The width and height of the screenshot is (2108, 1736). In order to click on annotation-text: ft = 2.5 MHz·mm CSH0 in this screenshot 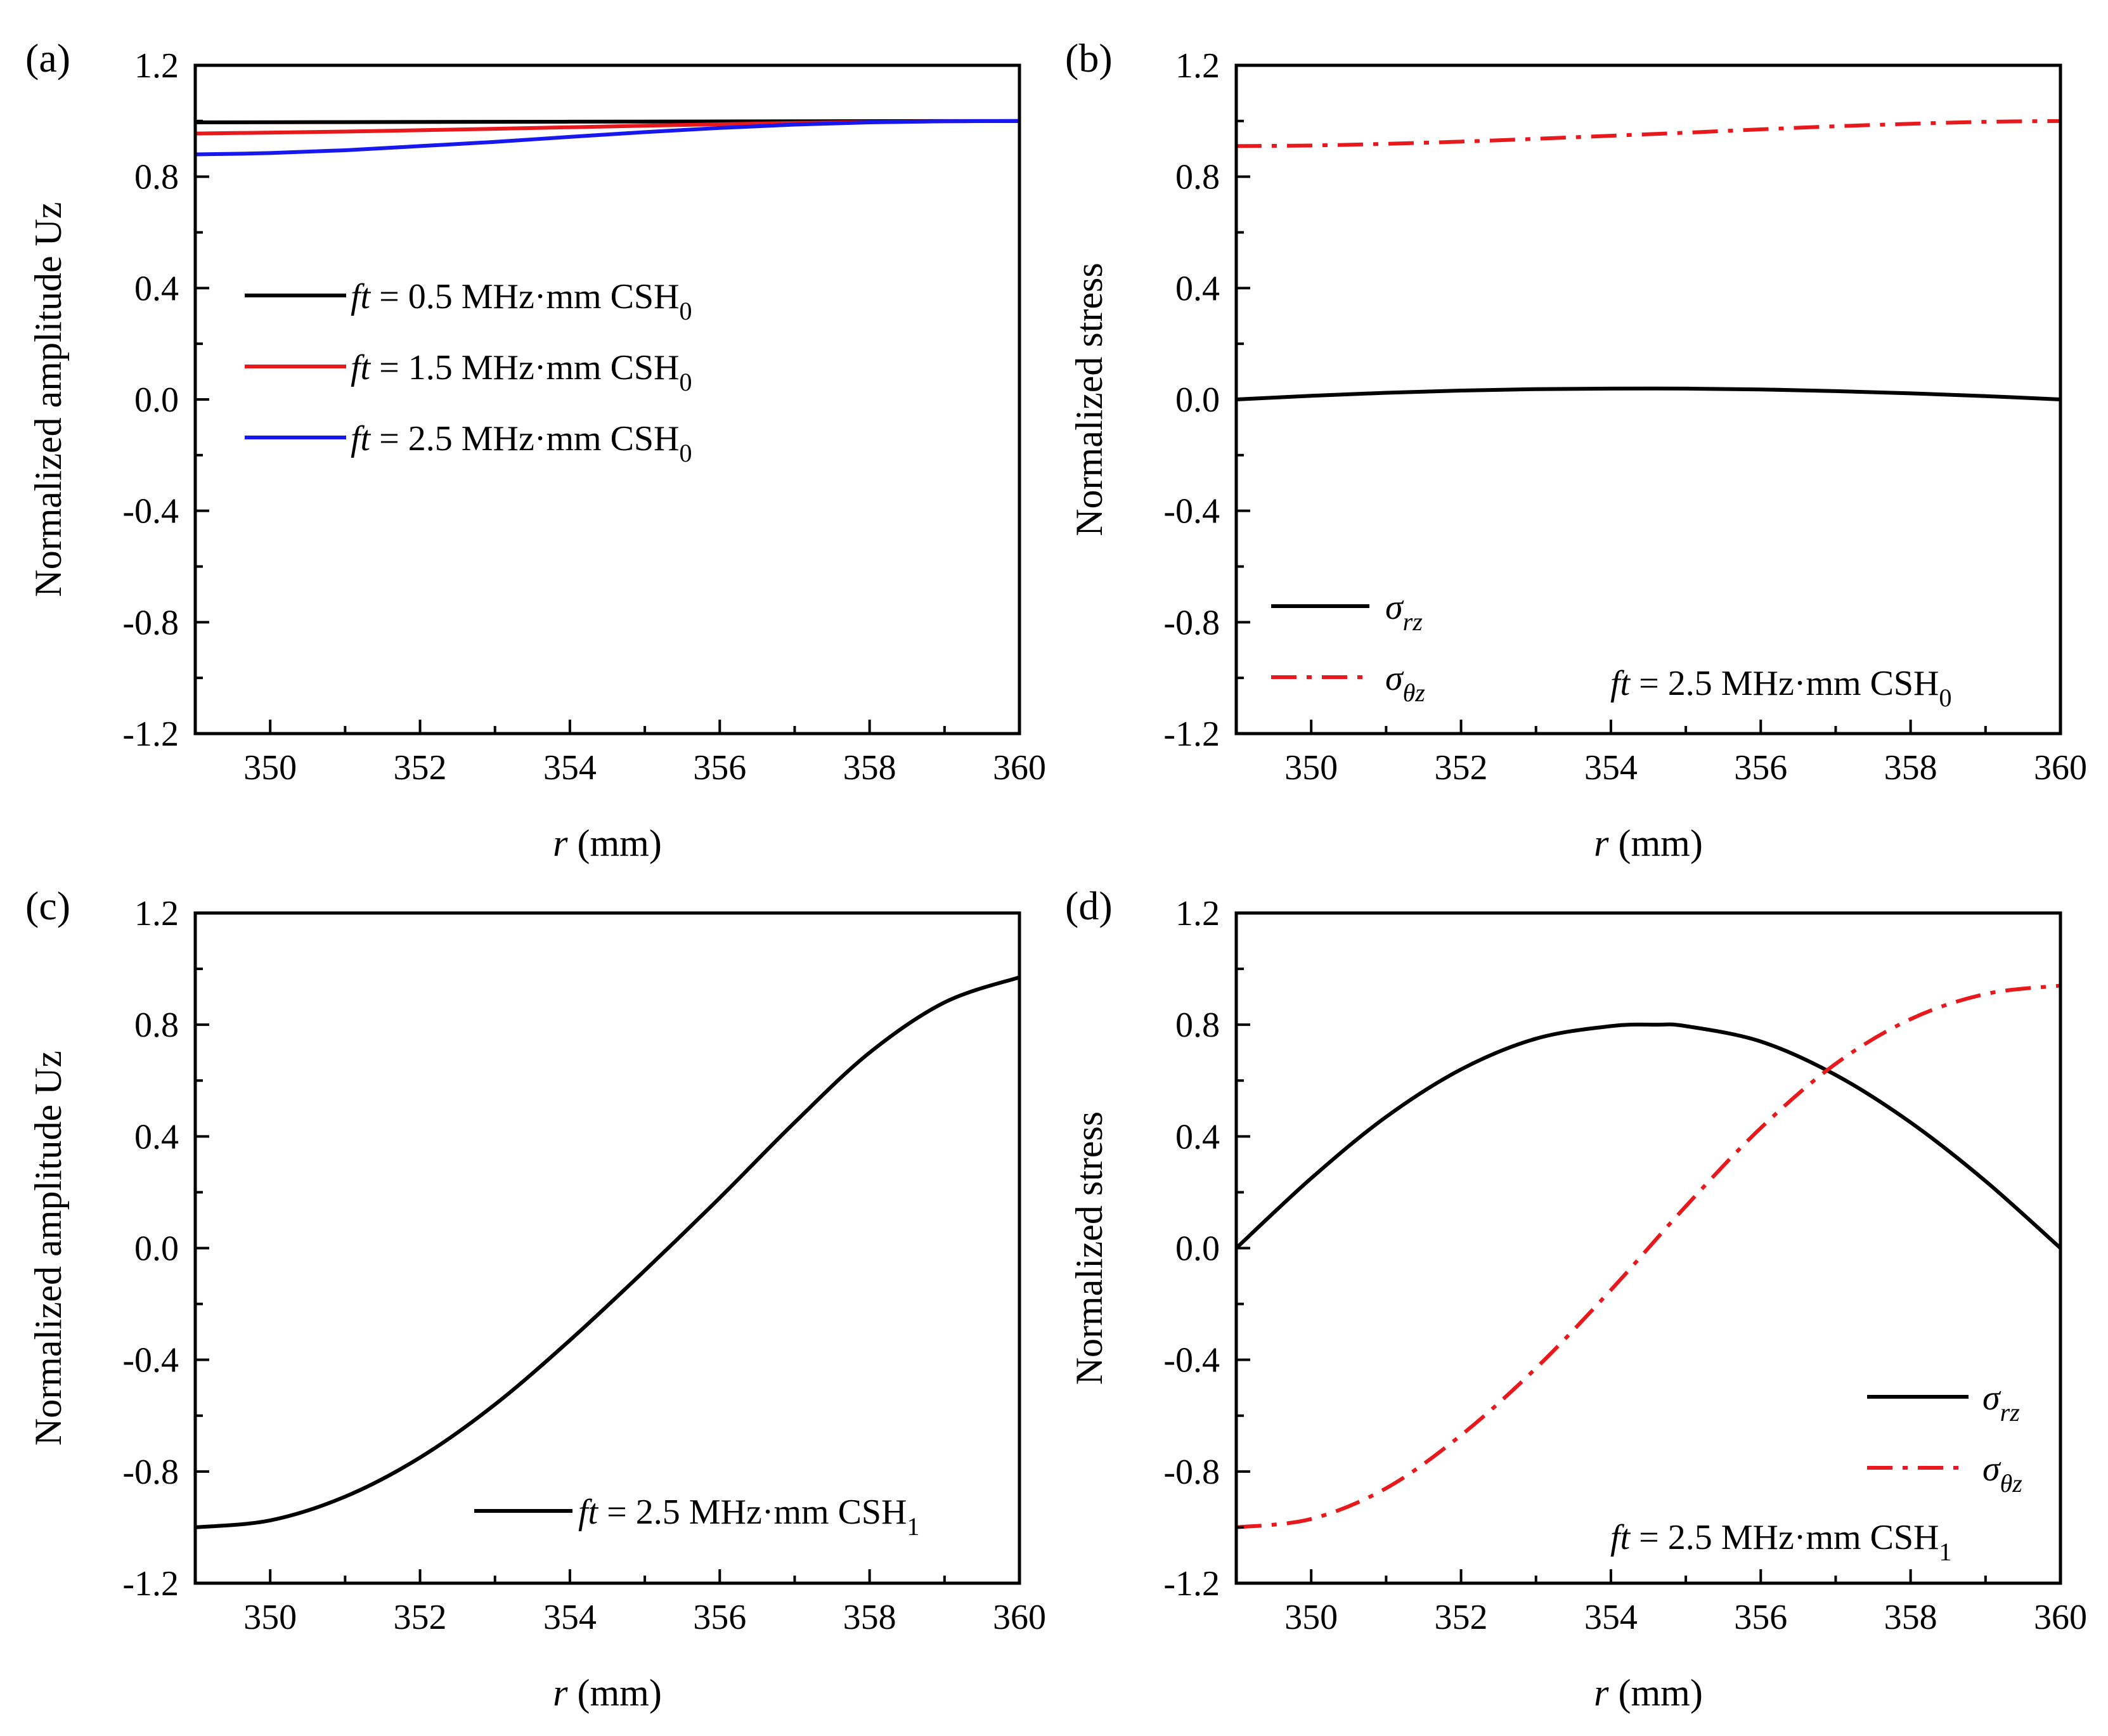, I will do `click(1781, 688)`.